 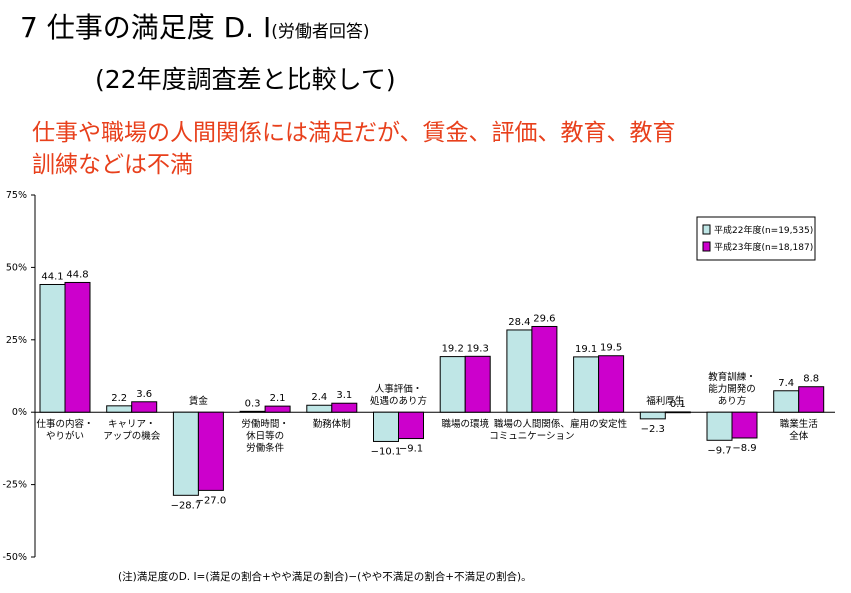 I want to click on category-label: 処遇のあり方, so click(x=398, y=401).